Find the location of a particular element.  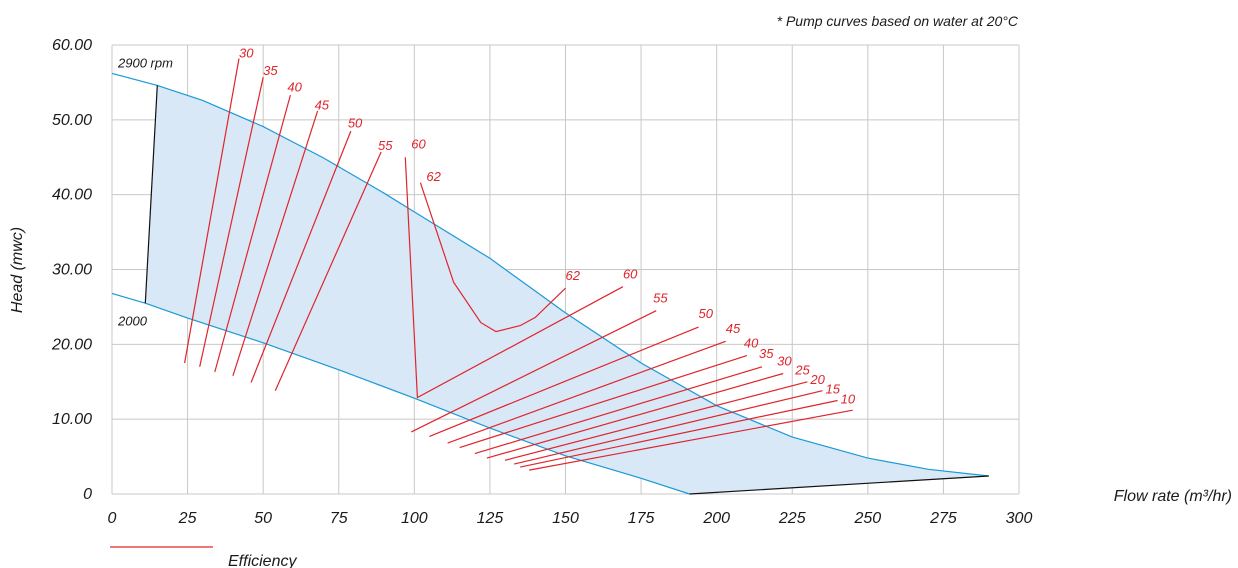

x-tick-label: 275 is located at coordinates (943, 518).